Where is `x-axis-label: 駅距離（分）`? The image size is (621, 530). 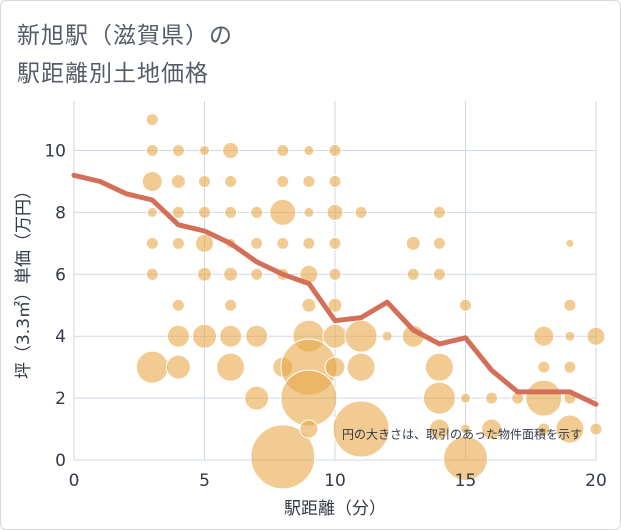
x-axis-label: 駅距離（分） is located at coordinates (335, 509).